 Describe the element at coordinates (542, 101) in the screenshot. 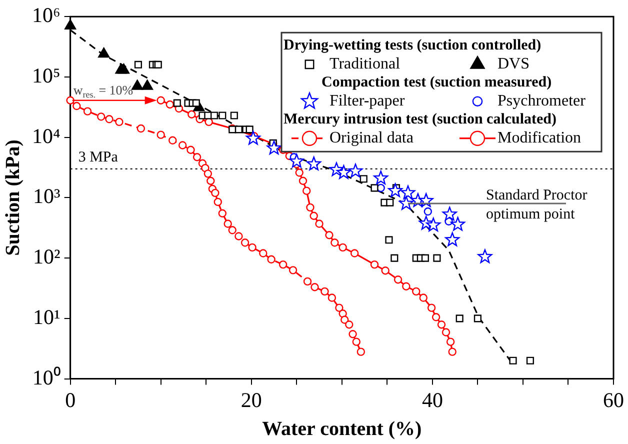

I see `legend-label: Psychrometer` at that location.